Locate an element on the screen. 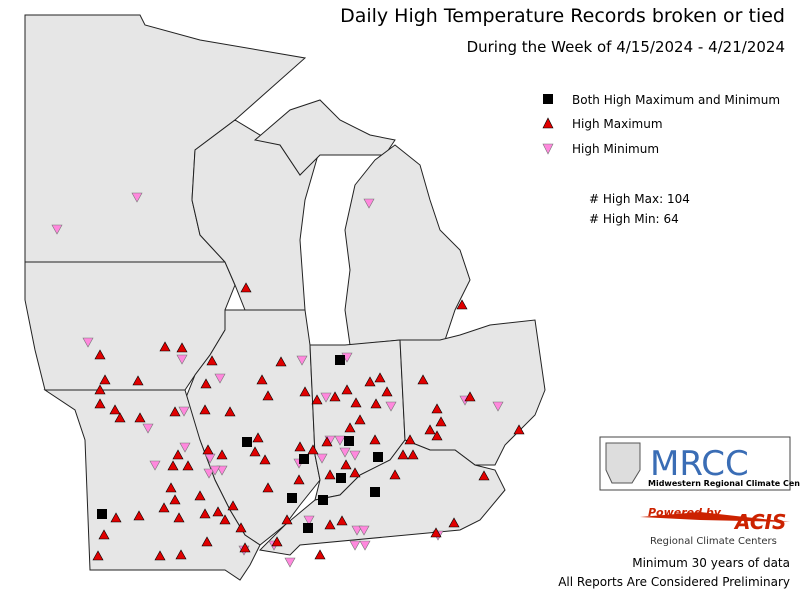 The image size is (800, 600). logo-powered-by: Powered by is located at coordinates (685, 512).